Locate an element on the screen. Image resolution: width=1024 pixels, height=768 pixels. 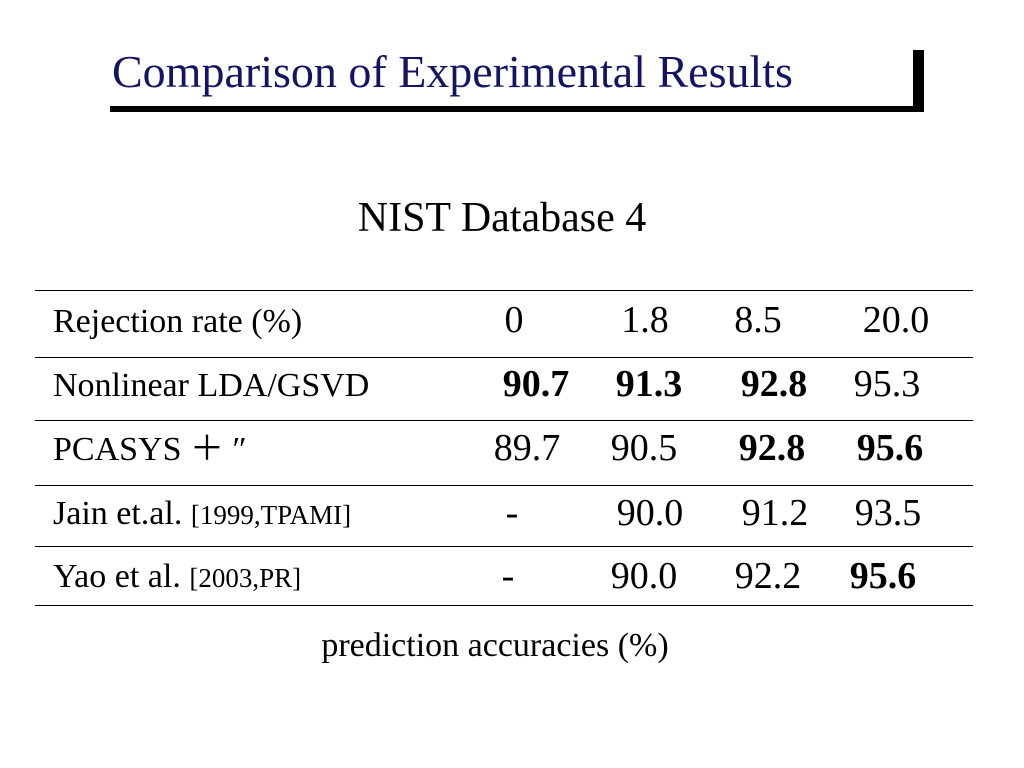
method-name: PCASYS ＋ ″ is located at coordinates (150, 449).